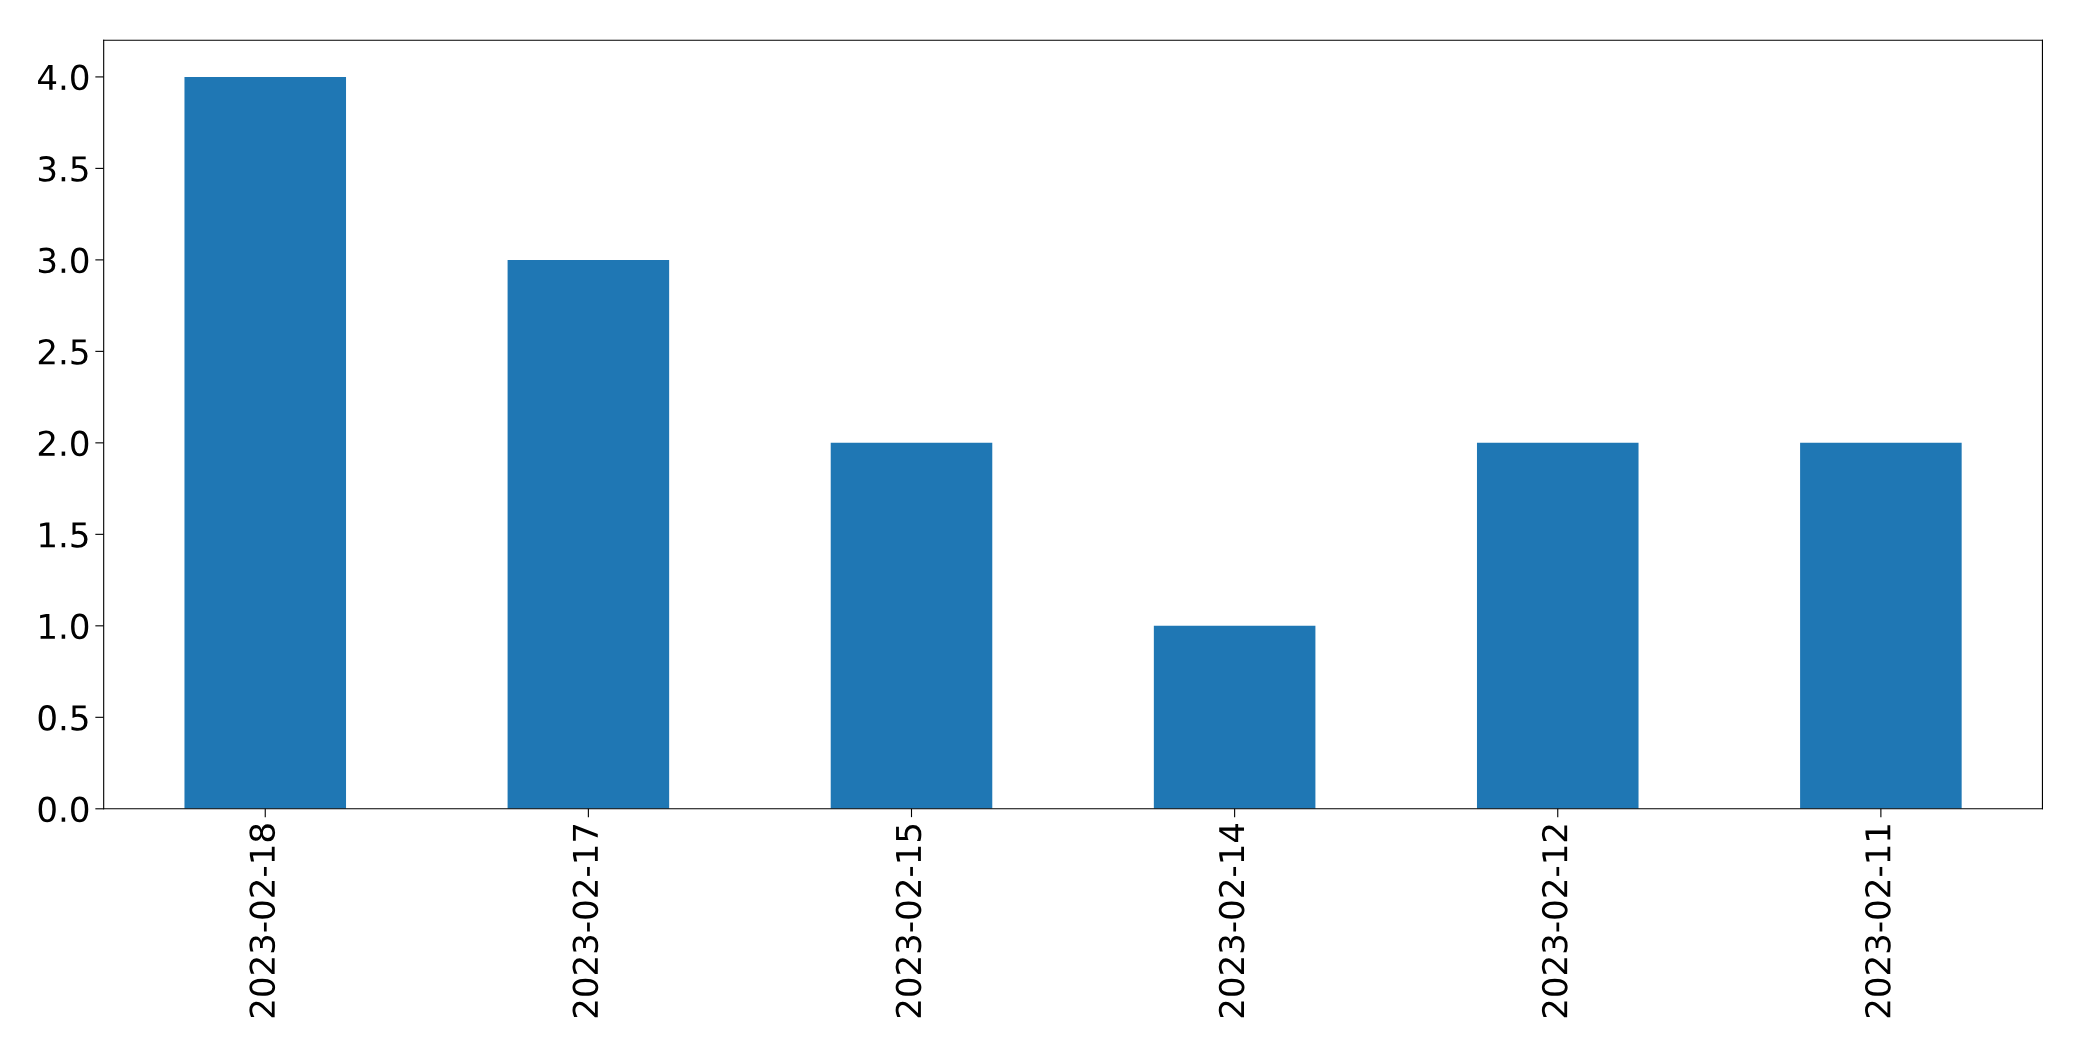 Image resolution: width=2082 pixels, height=1061 pixels. Describe the element at coordinates (63, 717) in the screenshot. I see `y-tick-label: 0.5` at that location.